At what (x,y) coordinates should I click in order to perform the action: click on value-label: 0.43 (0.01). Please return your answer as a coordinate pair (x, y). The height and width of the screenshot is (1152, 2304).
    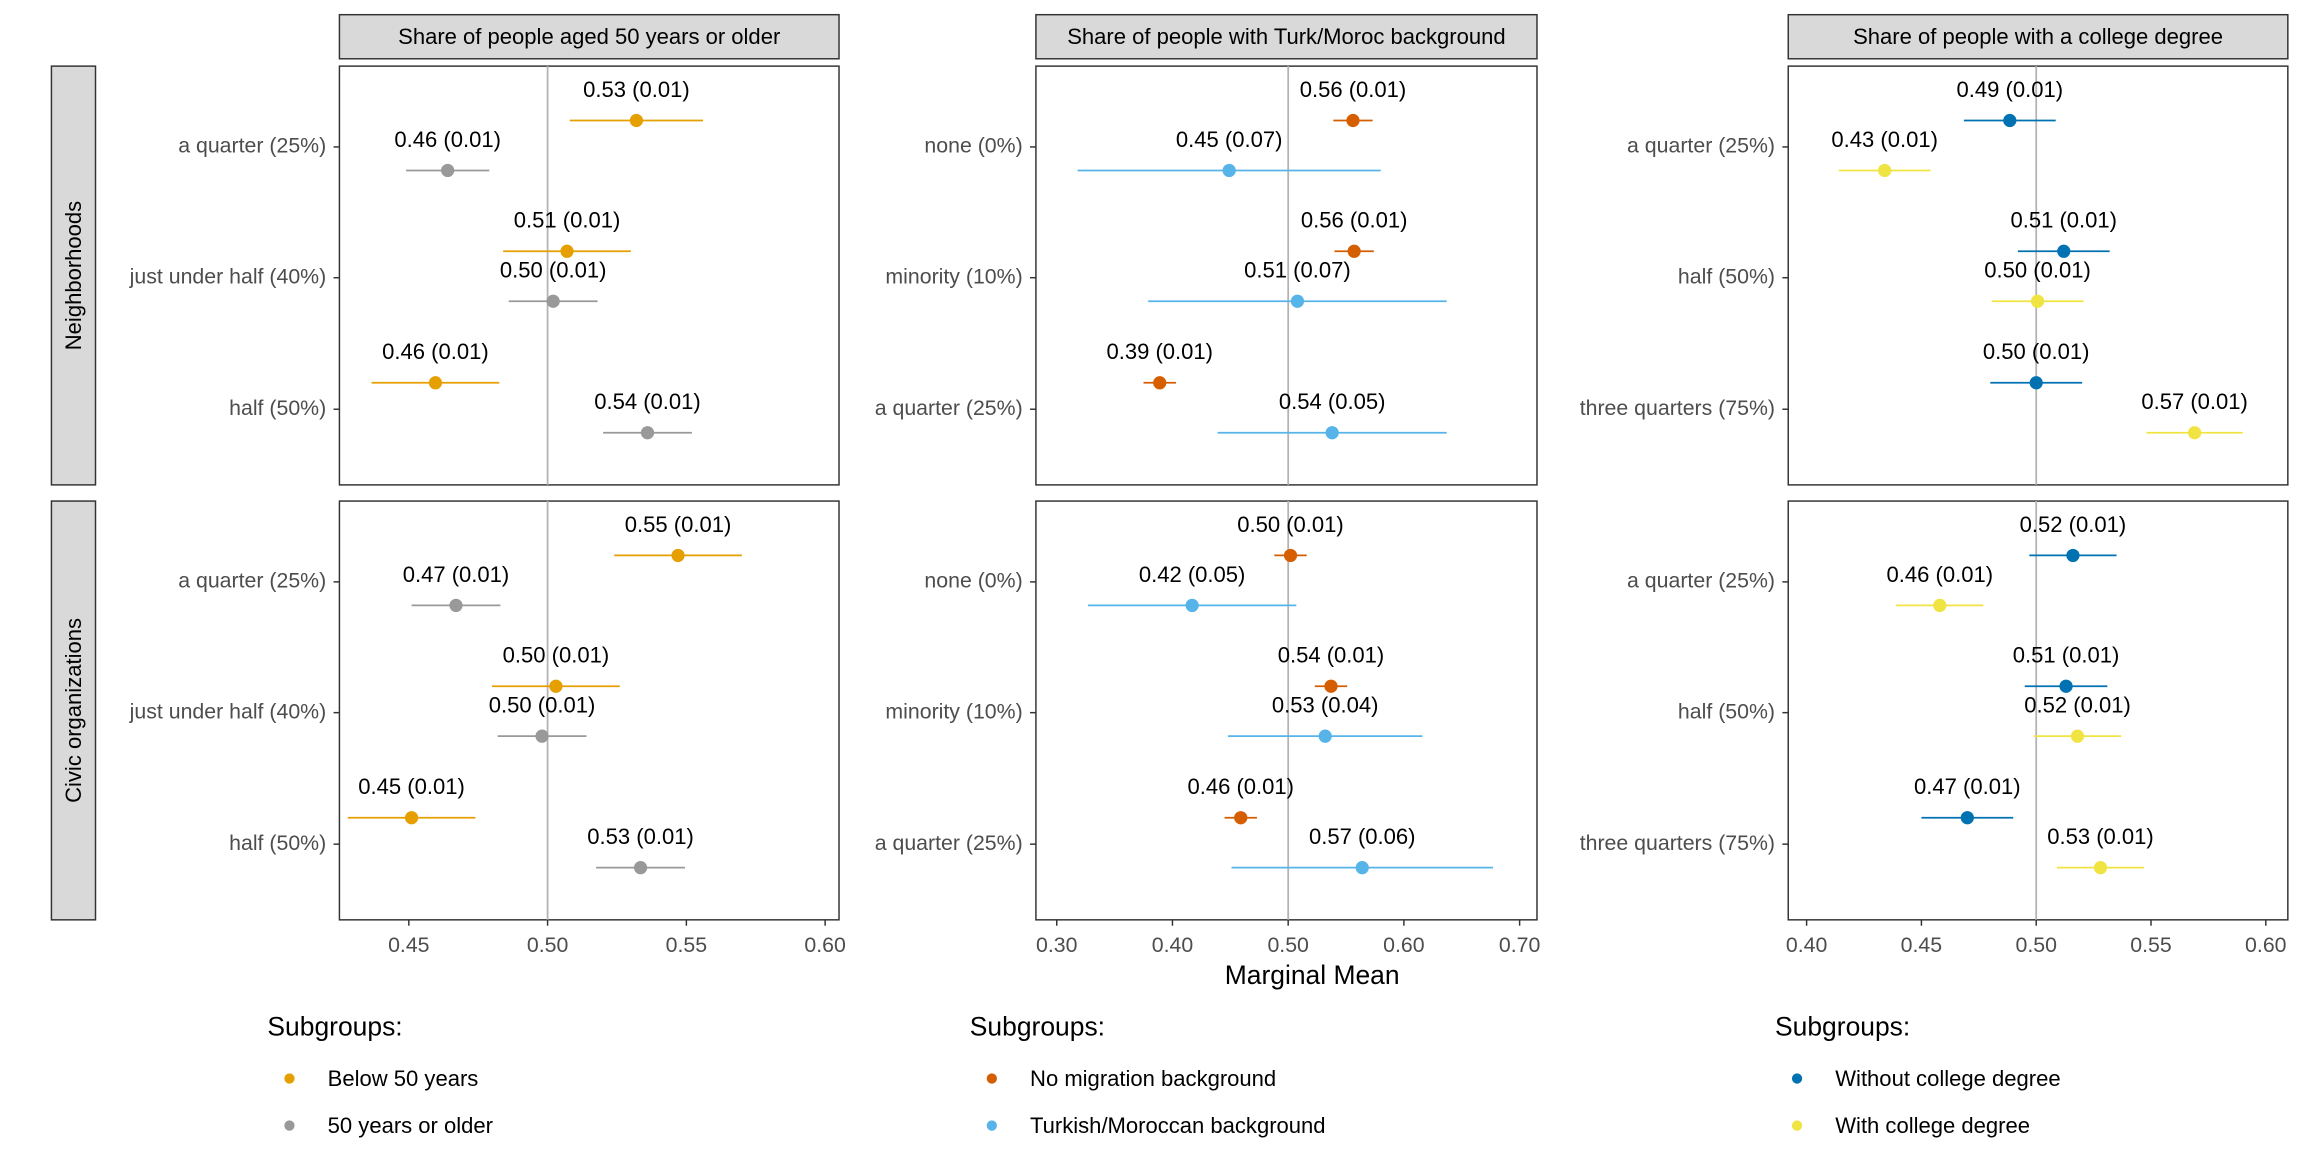
    Looking at the image, I should click on (1884, 139).